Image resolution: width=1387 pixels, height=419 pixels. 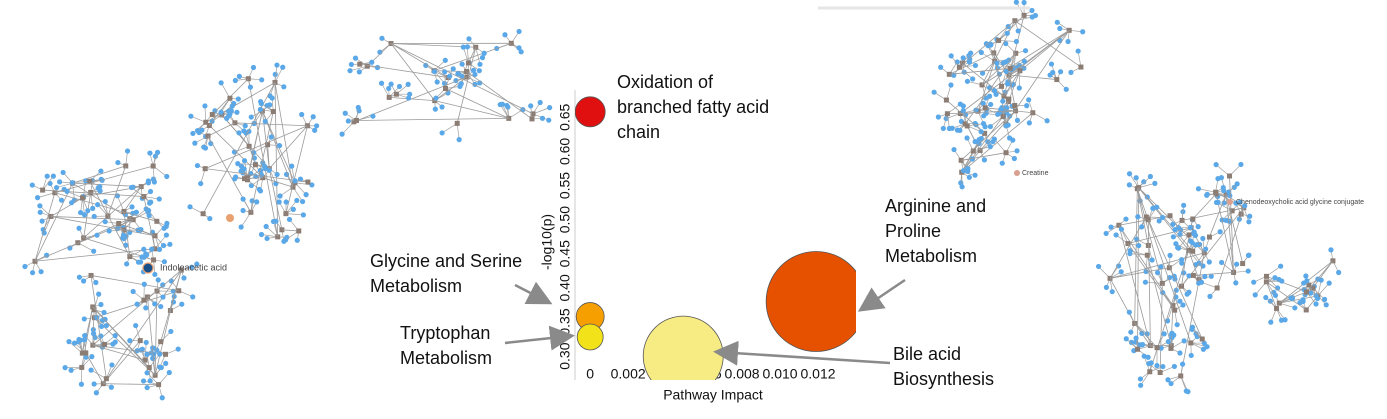 What do you see at coordinates (935, 206) in the screenshot?
I see `annotation: Arginine and` at bounding box center [935, 206].